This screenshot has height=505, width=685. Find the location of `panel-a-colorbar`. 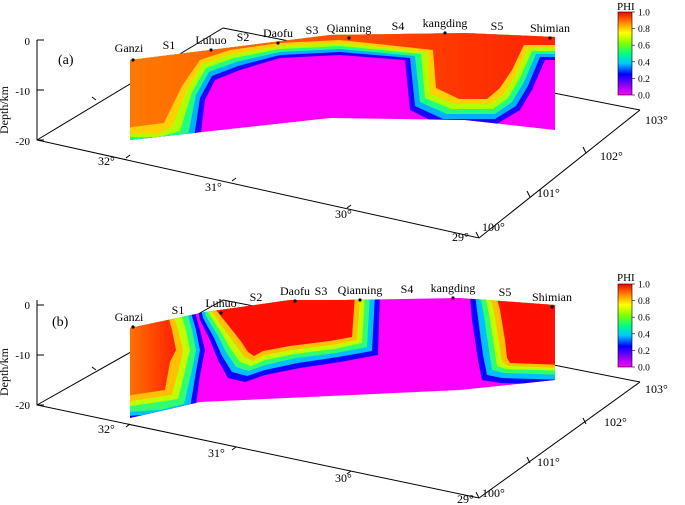

panel-a-colorbar is located at coordinates (625, 53).